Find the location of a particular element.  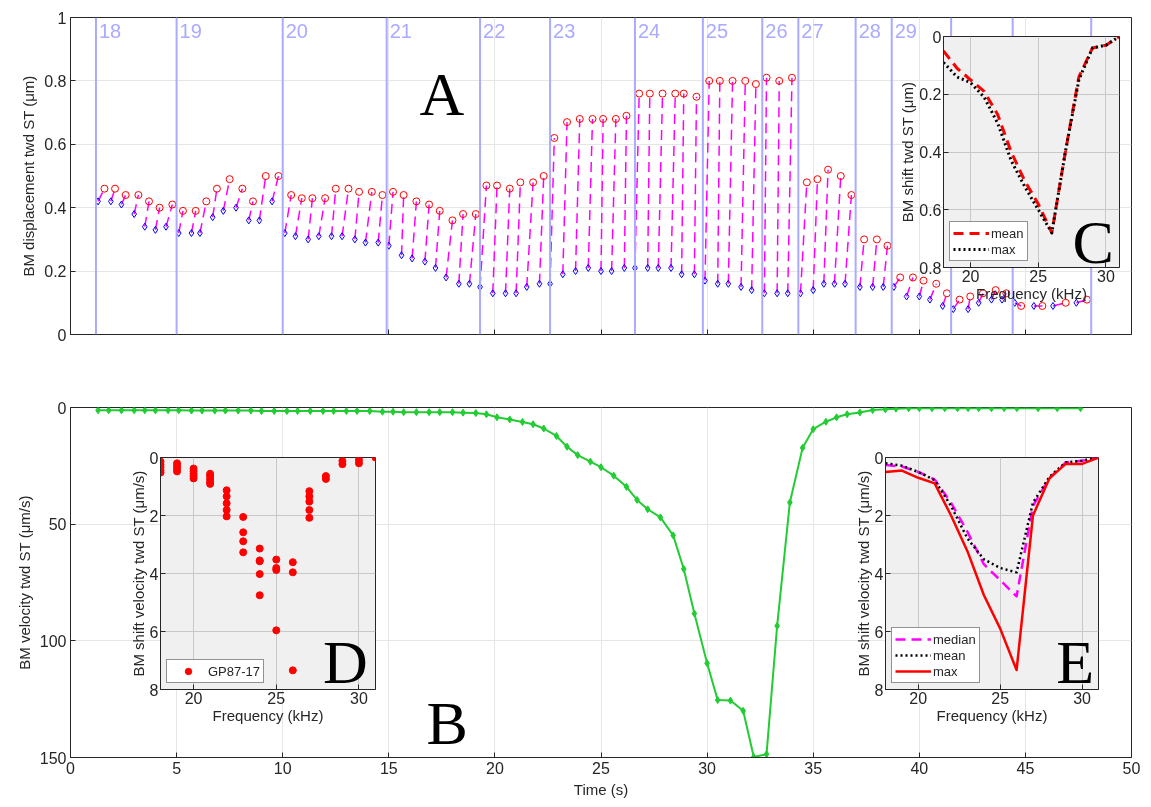

annotation: 21 is located at coordinates (400, 30).